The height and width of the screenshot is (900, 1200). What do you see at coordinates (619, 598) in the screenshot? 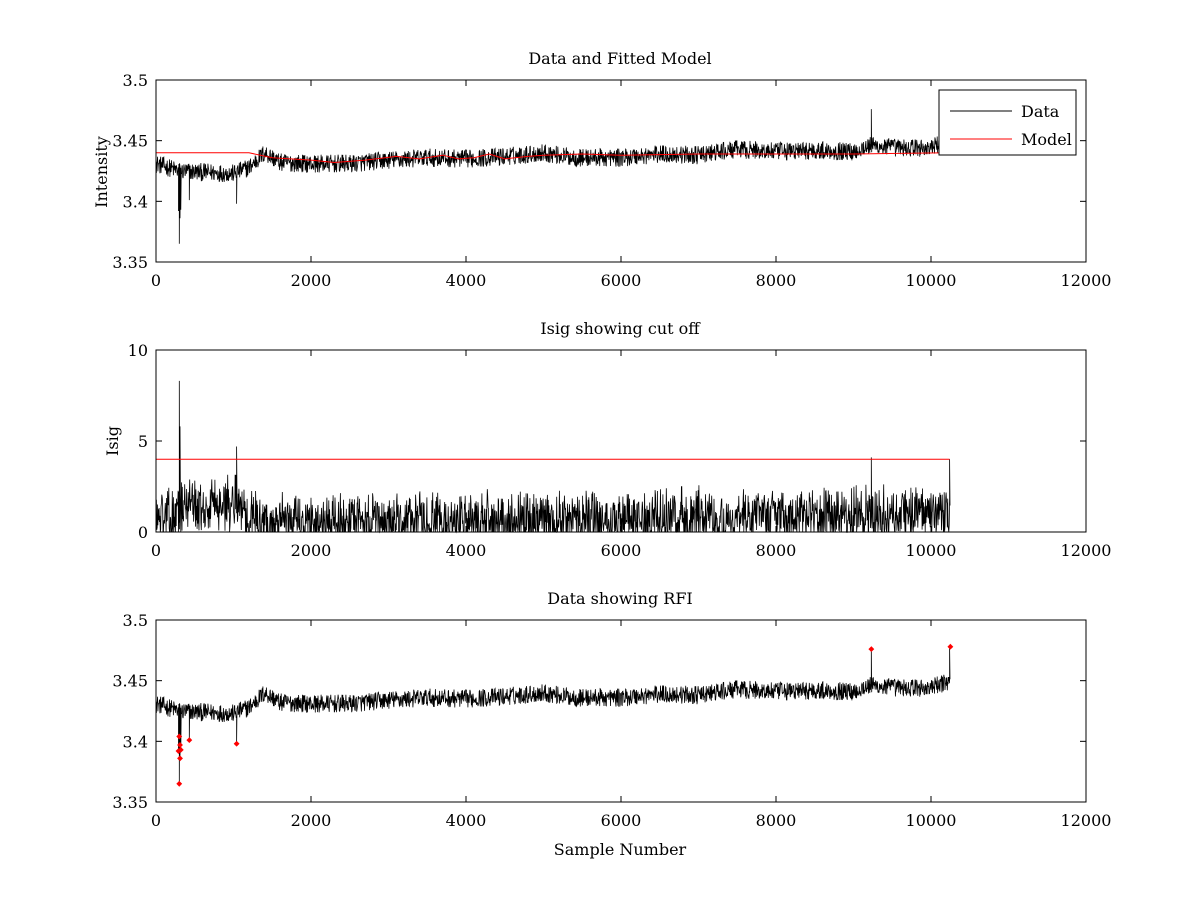
I see `panel-title: Data showing RFI` at bounding box center [619, 598].